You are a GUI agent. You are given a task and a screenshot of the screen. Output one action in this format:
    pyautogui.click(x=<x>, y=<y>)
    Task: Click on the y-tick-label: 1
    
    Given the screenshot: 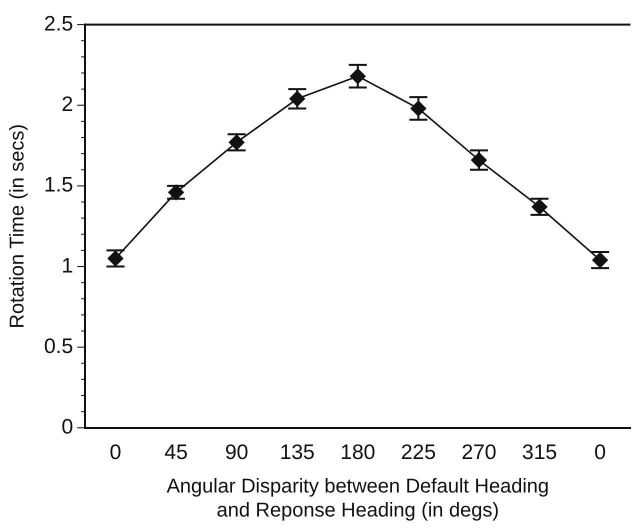 What is the action you would take?
    pyautogui.click(x=68, y=266)
    